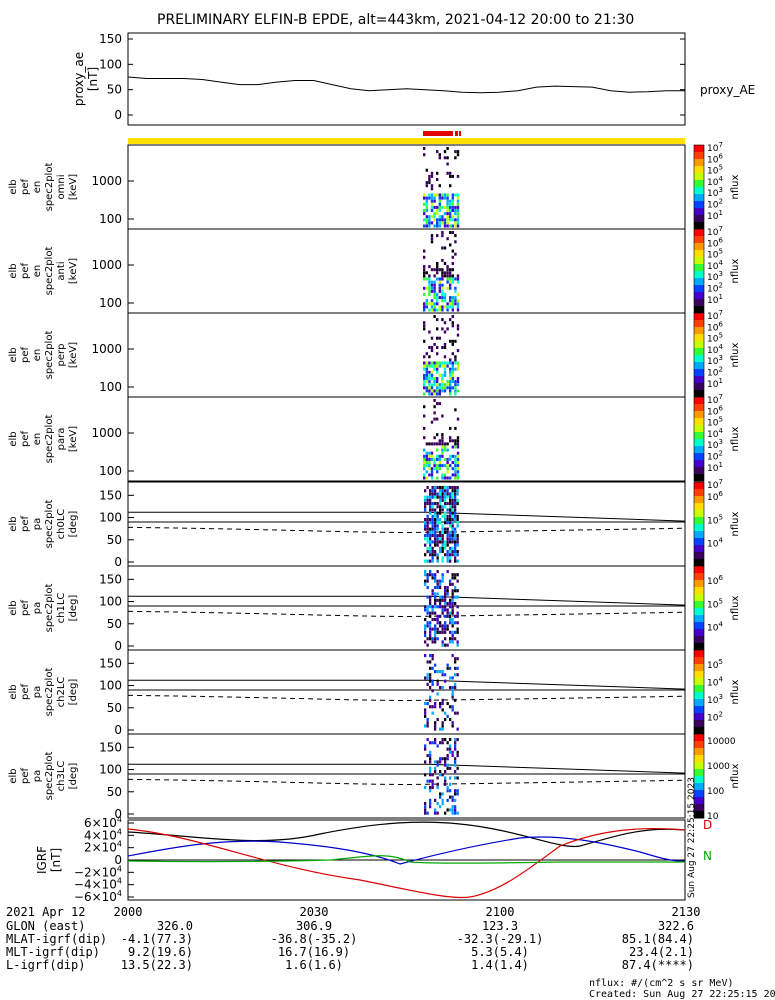 Image resolution: width=775 pixels, height=1000 pixels. What do you see at coordinates (715, 456) in the screenshot?
I see `colorbar-tick-label: 10²` at bounding box center [715, 456].